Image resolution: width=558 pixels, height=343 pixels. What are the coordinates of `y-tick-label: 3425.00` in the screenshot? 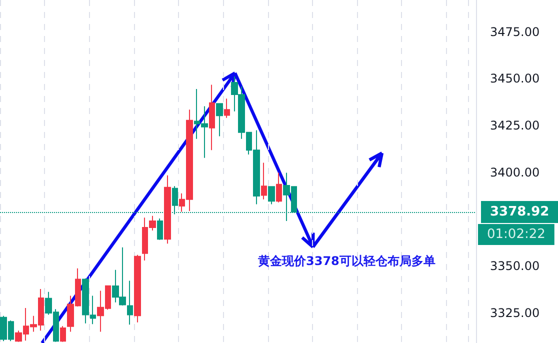 It's located at (515, 125).